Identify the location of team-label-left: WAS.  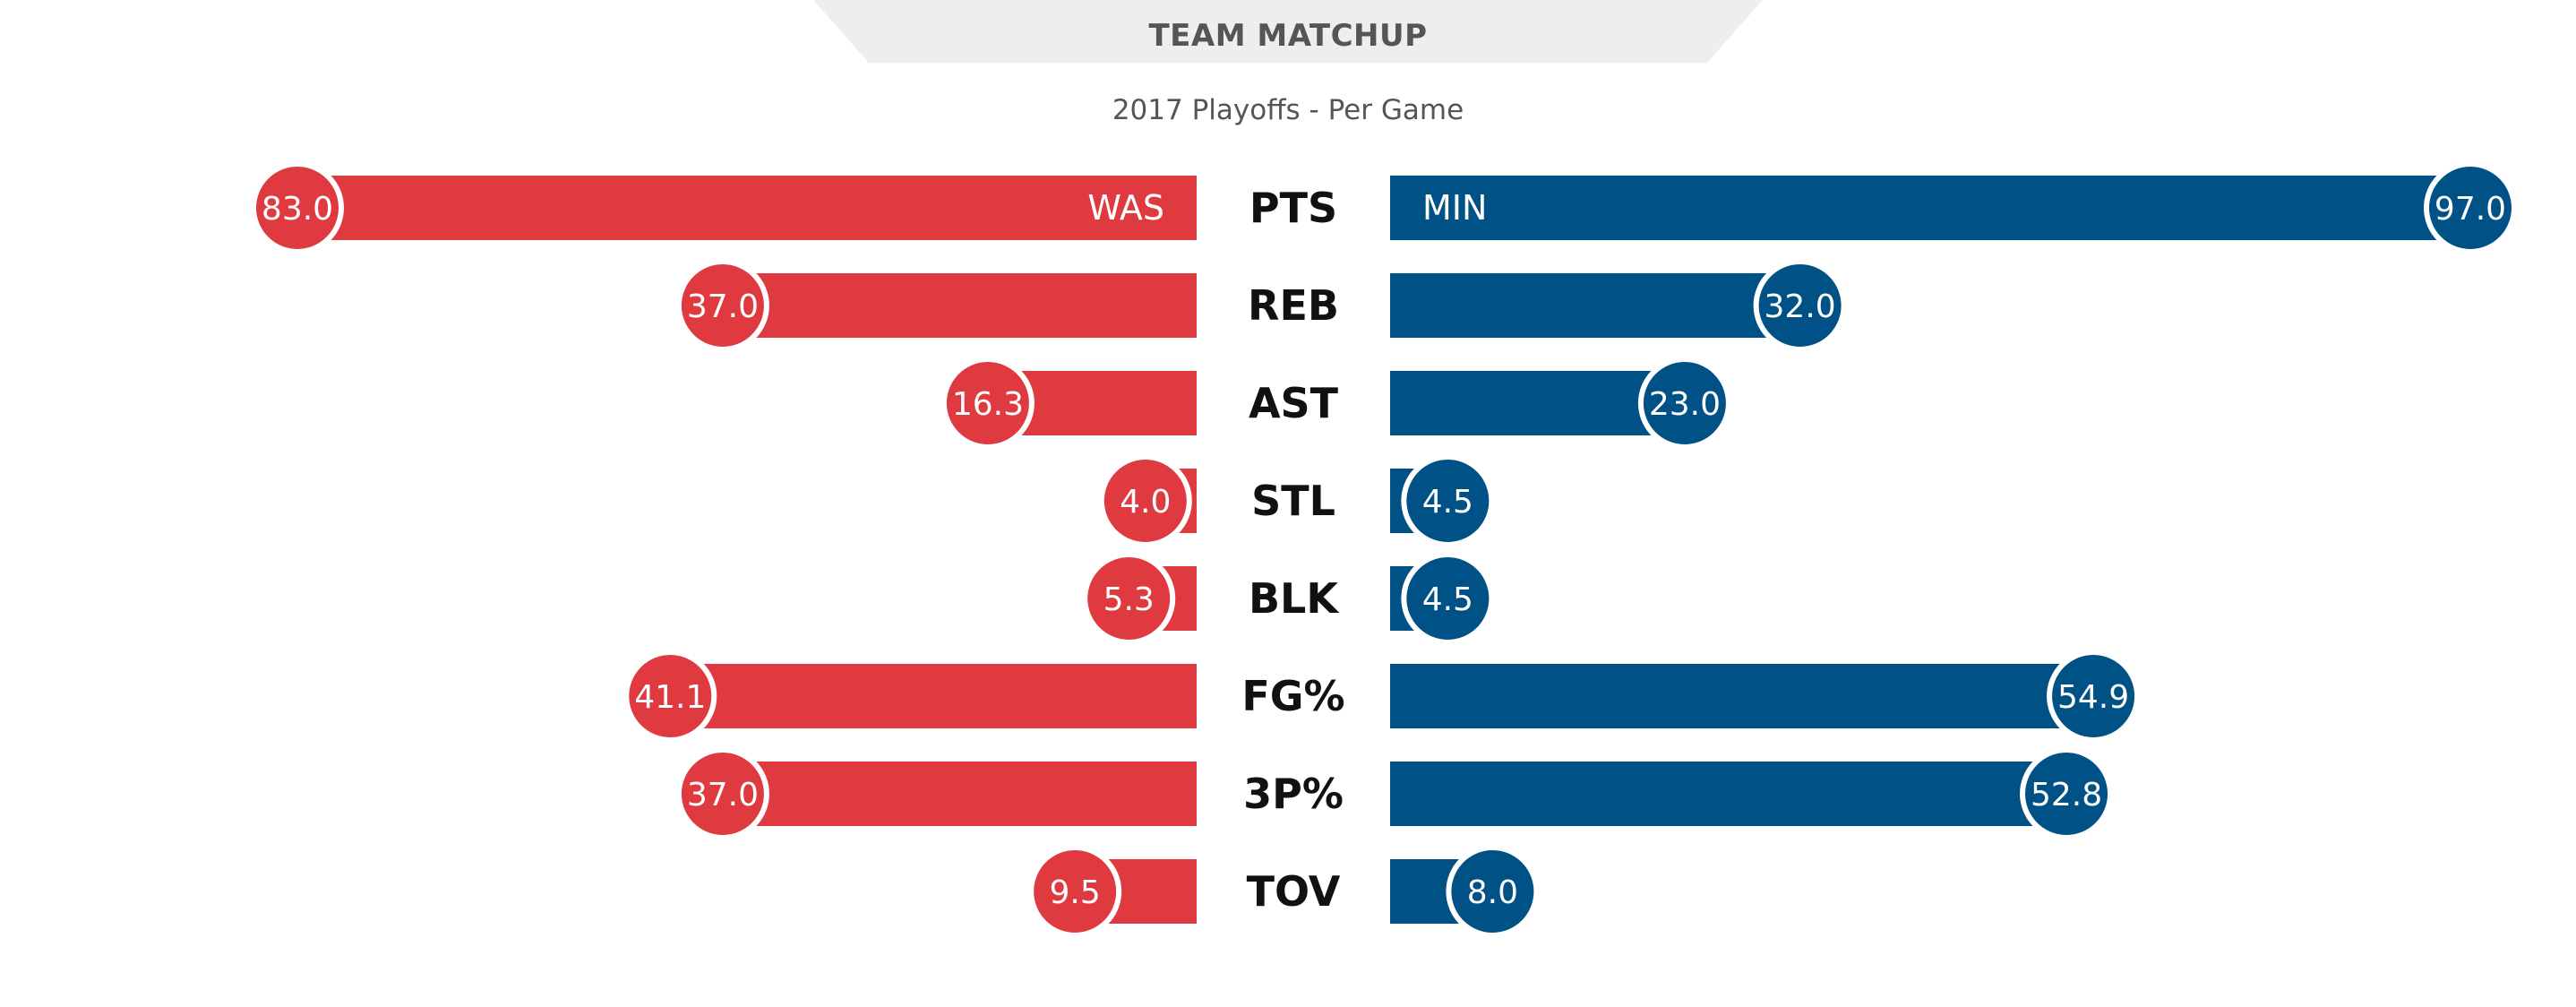
(1125, 208).